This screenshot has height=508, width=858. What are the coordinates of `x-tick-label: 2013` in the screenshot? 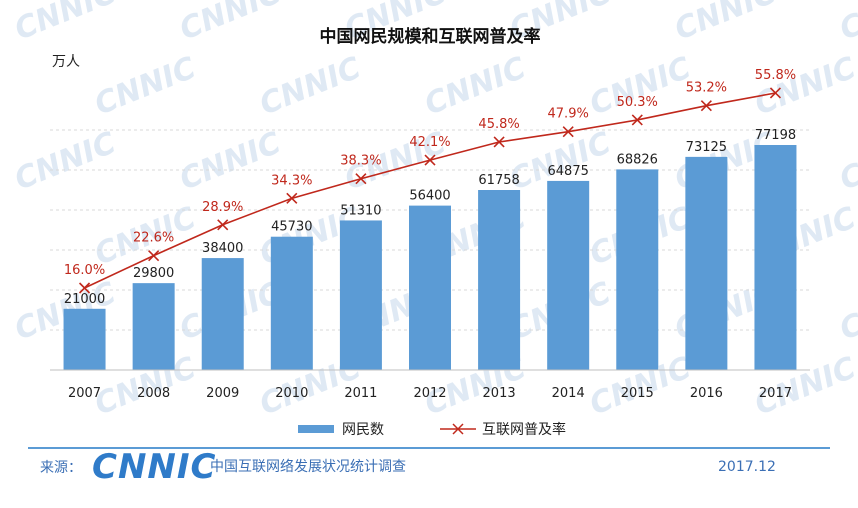 It's located at (499, 393).